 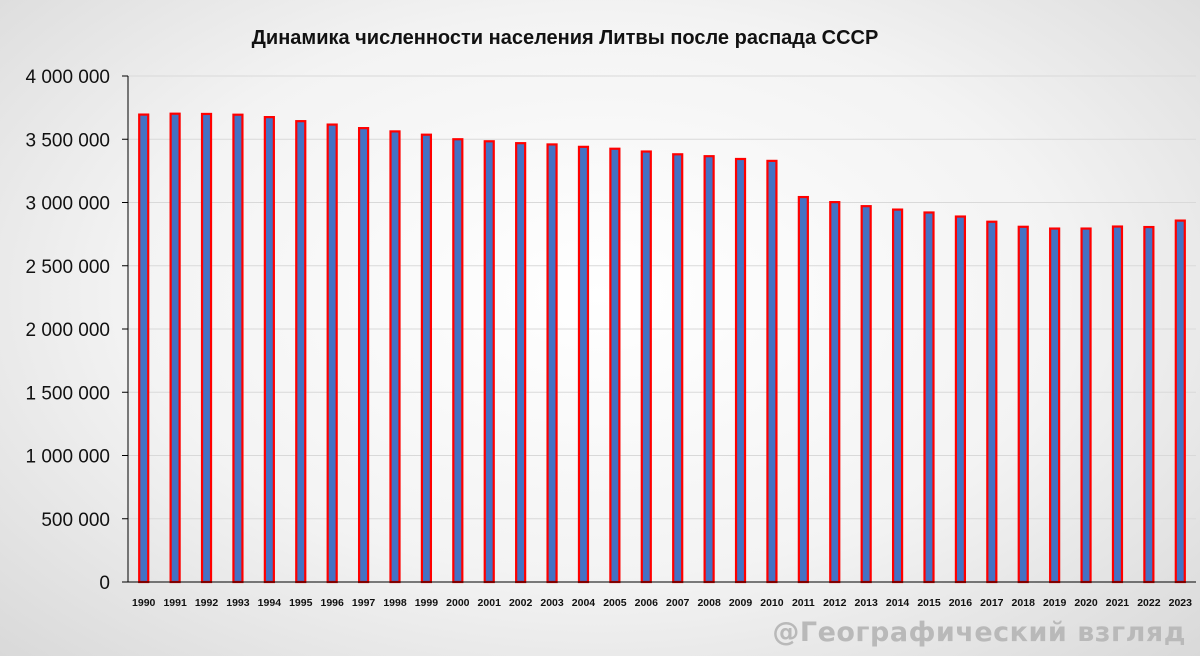 I want to click on x-tick-label: 2013, so click(x=866, y=603).